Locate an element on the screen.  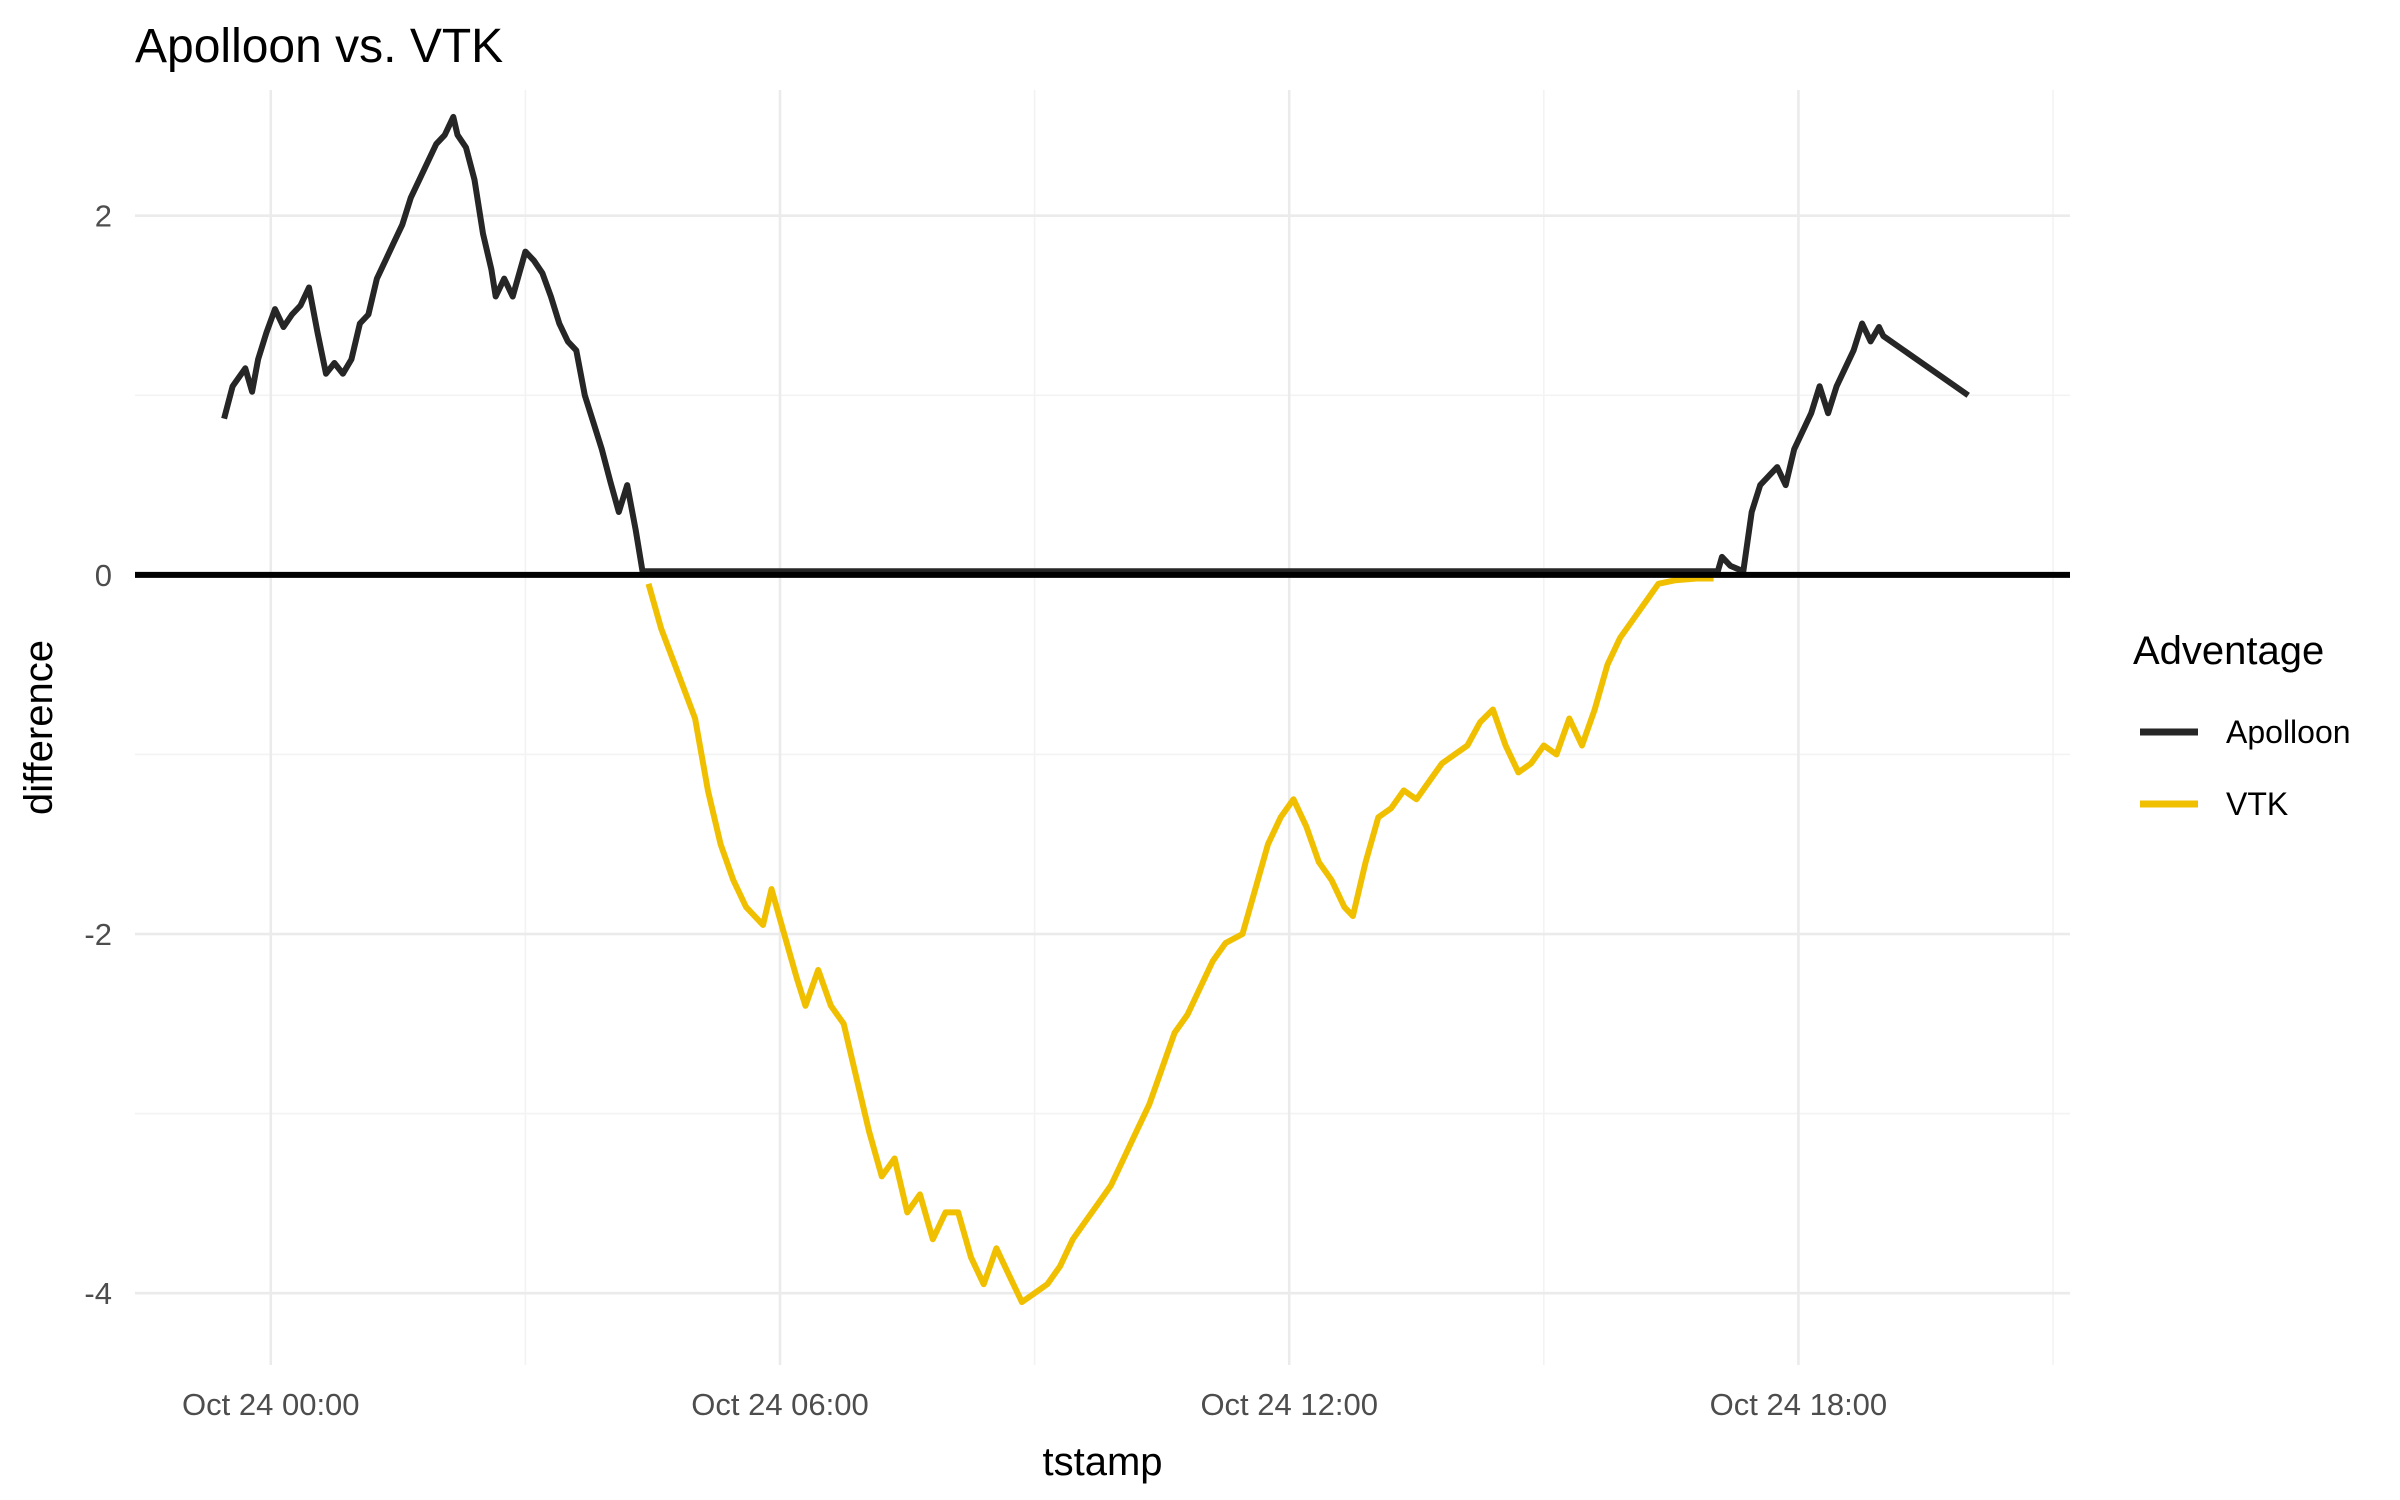
y-tick-label: 2 is located at coordinates (103, 216).